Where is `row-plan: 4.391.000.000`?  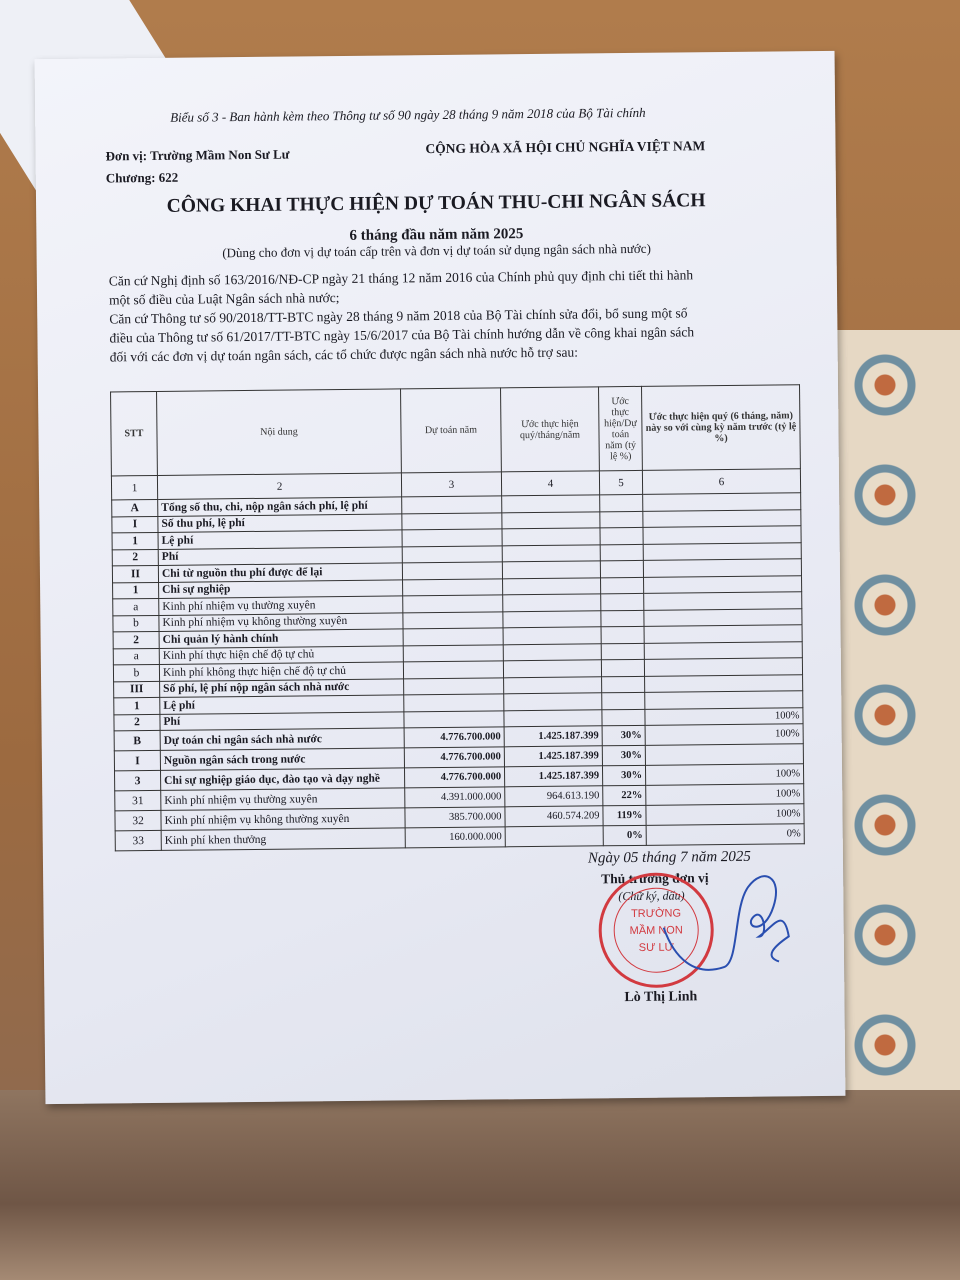 row-plan: 4.391.000.000 is located at coordinates (454, 797).